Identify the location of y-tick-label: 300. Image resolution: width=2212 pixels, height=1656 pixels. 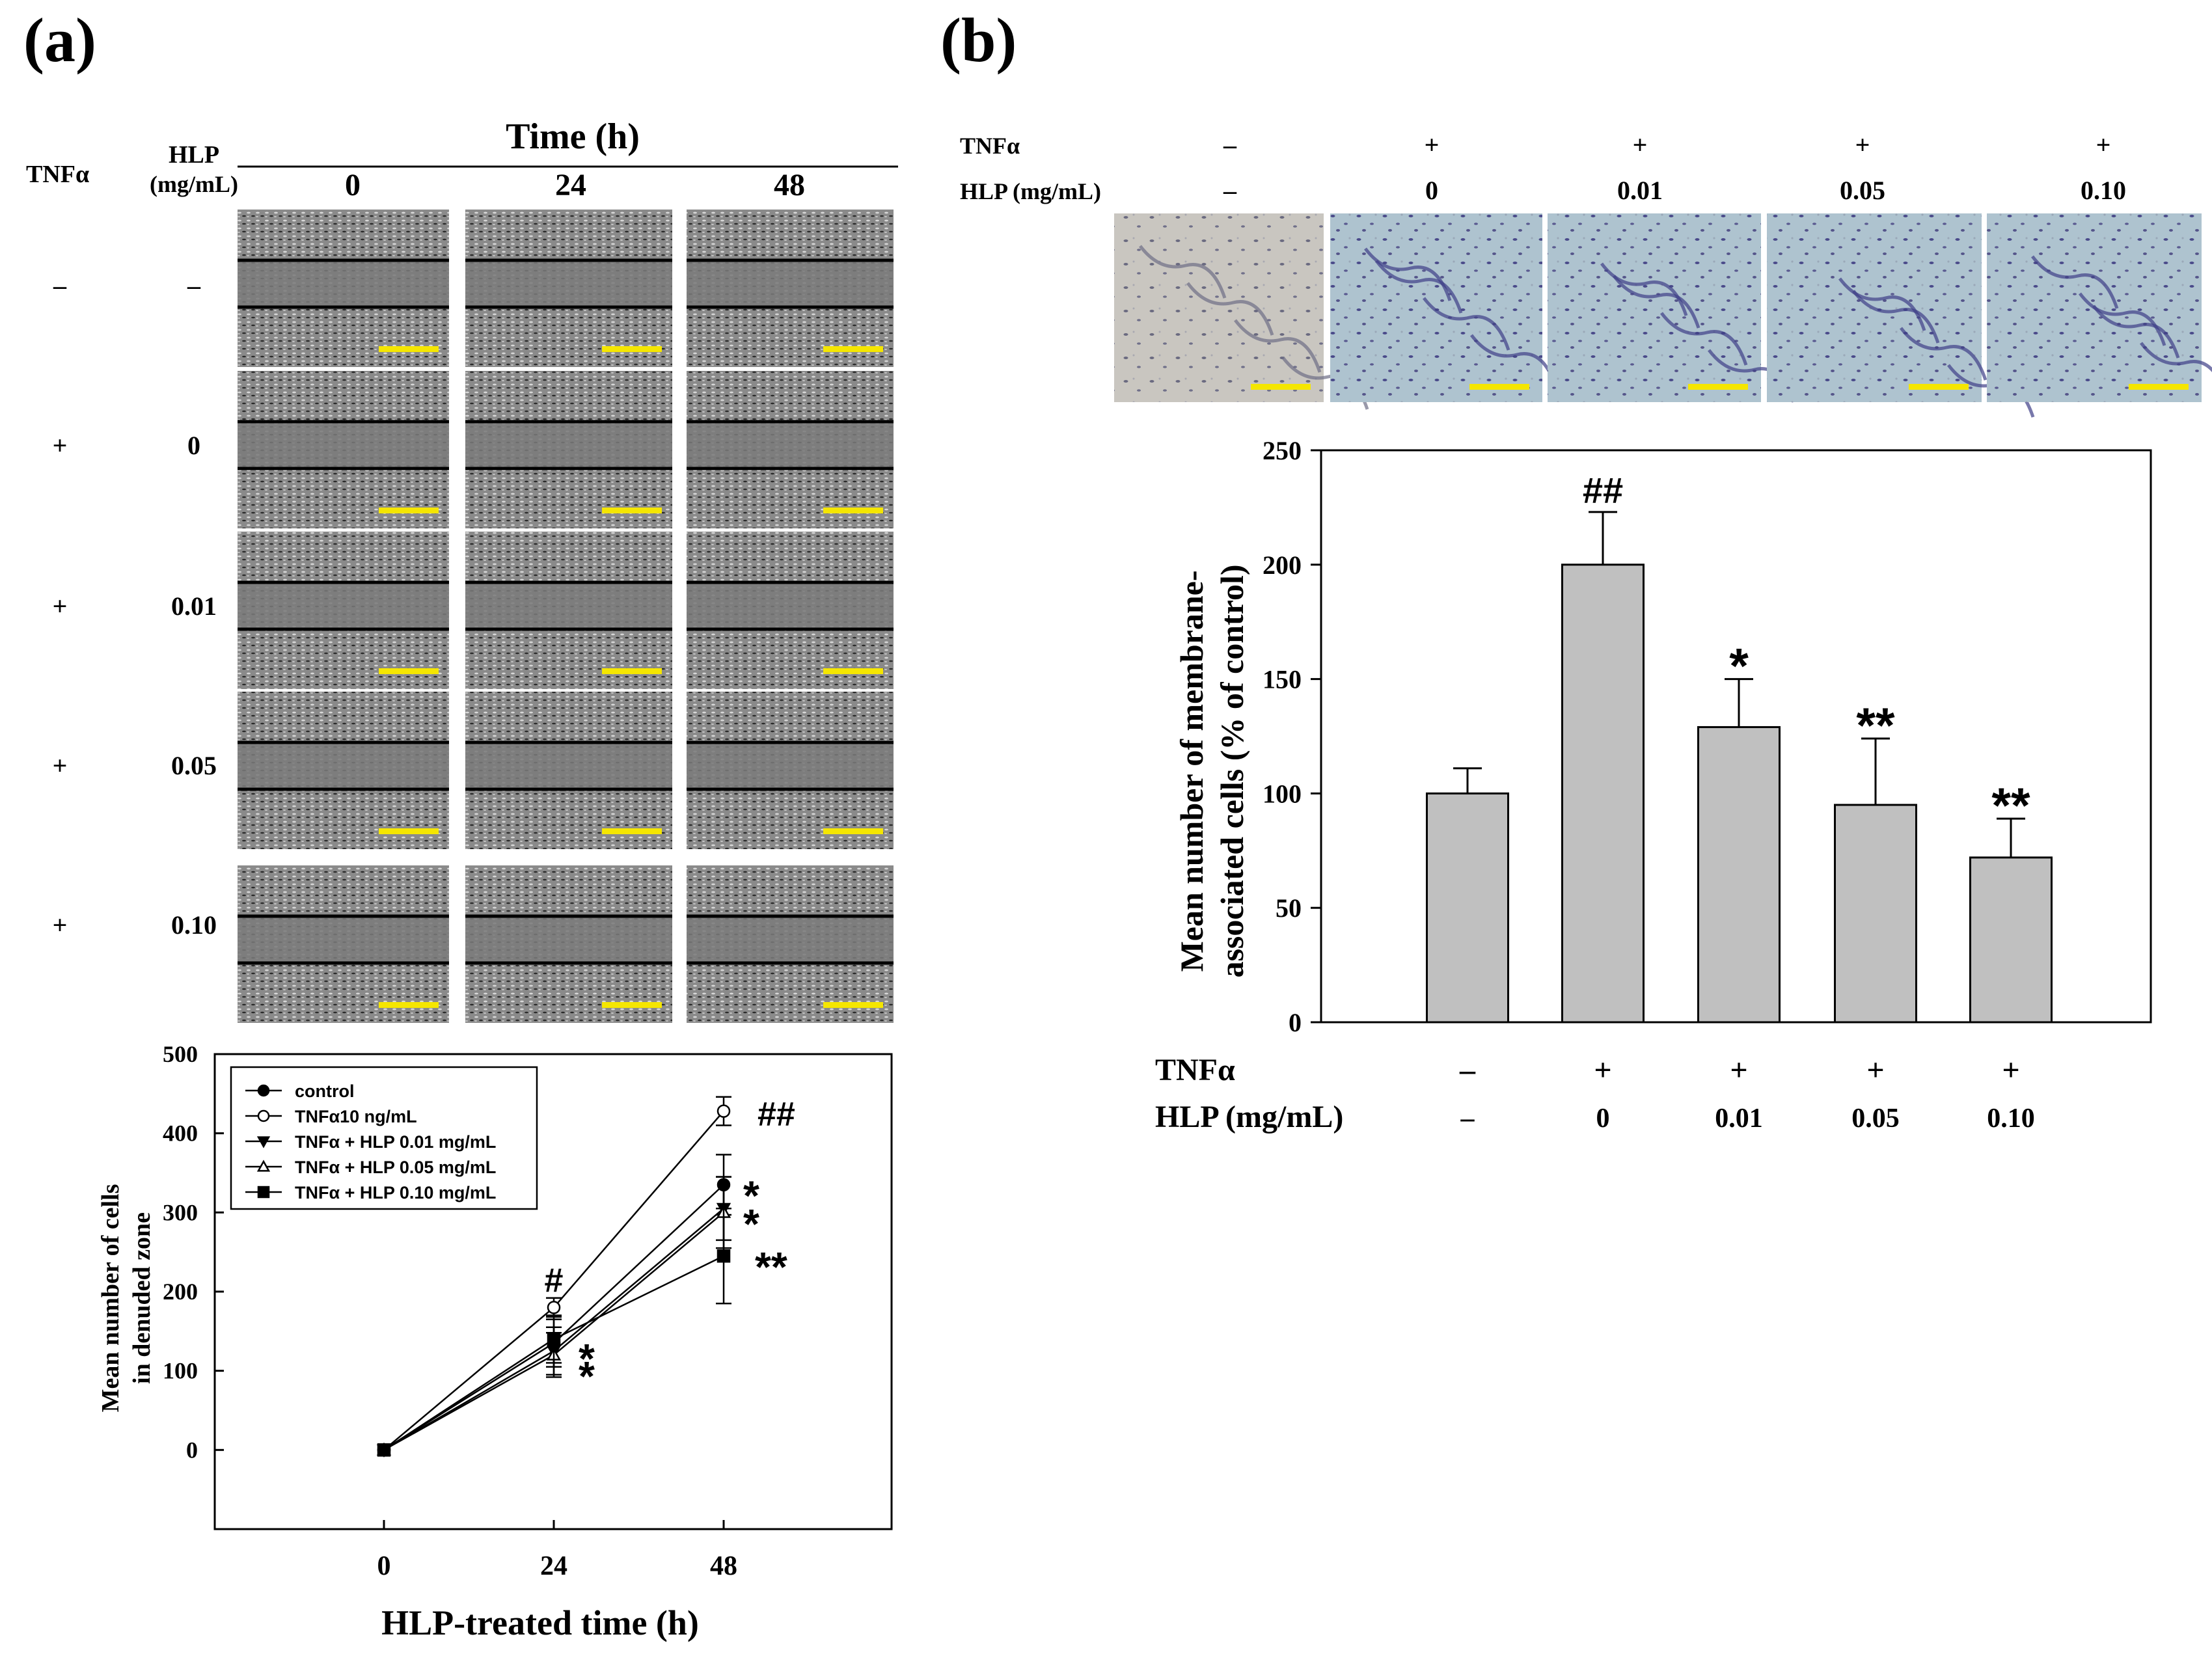
(181, 1212).